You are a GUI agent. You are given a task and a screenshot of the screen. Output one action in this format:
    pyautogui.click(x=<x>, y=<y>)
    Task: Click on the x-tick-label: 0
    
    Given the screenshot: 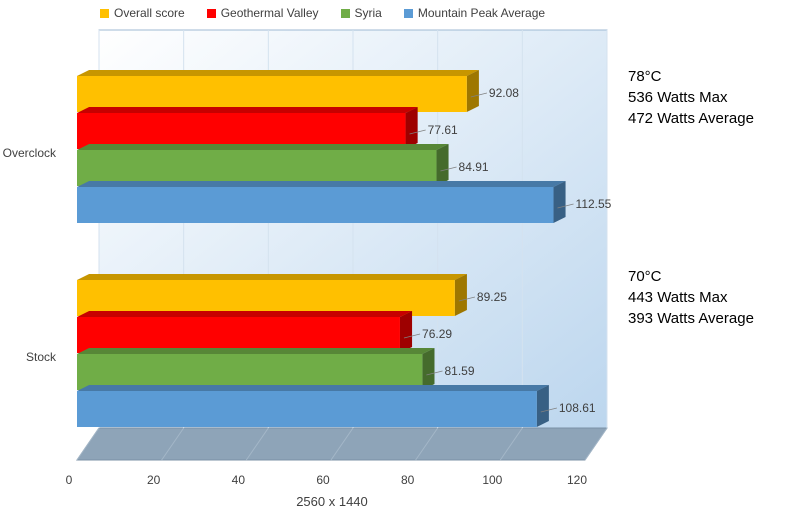 What is the action you would take?
    pyautogui.click(x=69, y=480)
    